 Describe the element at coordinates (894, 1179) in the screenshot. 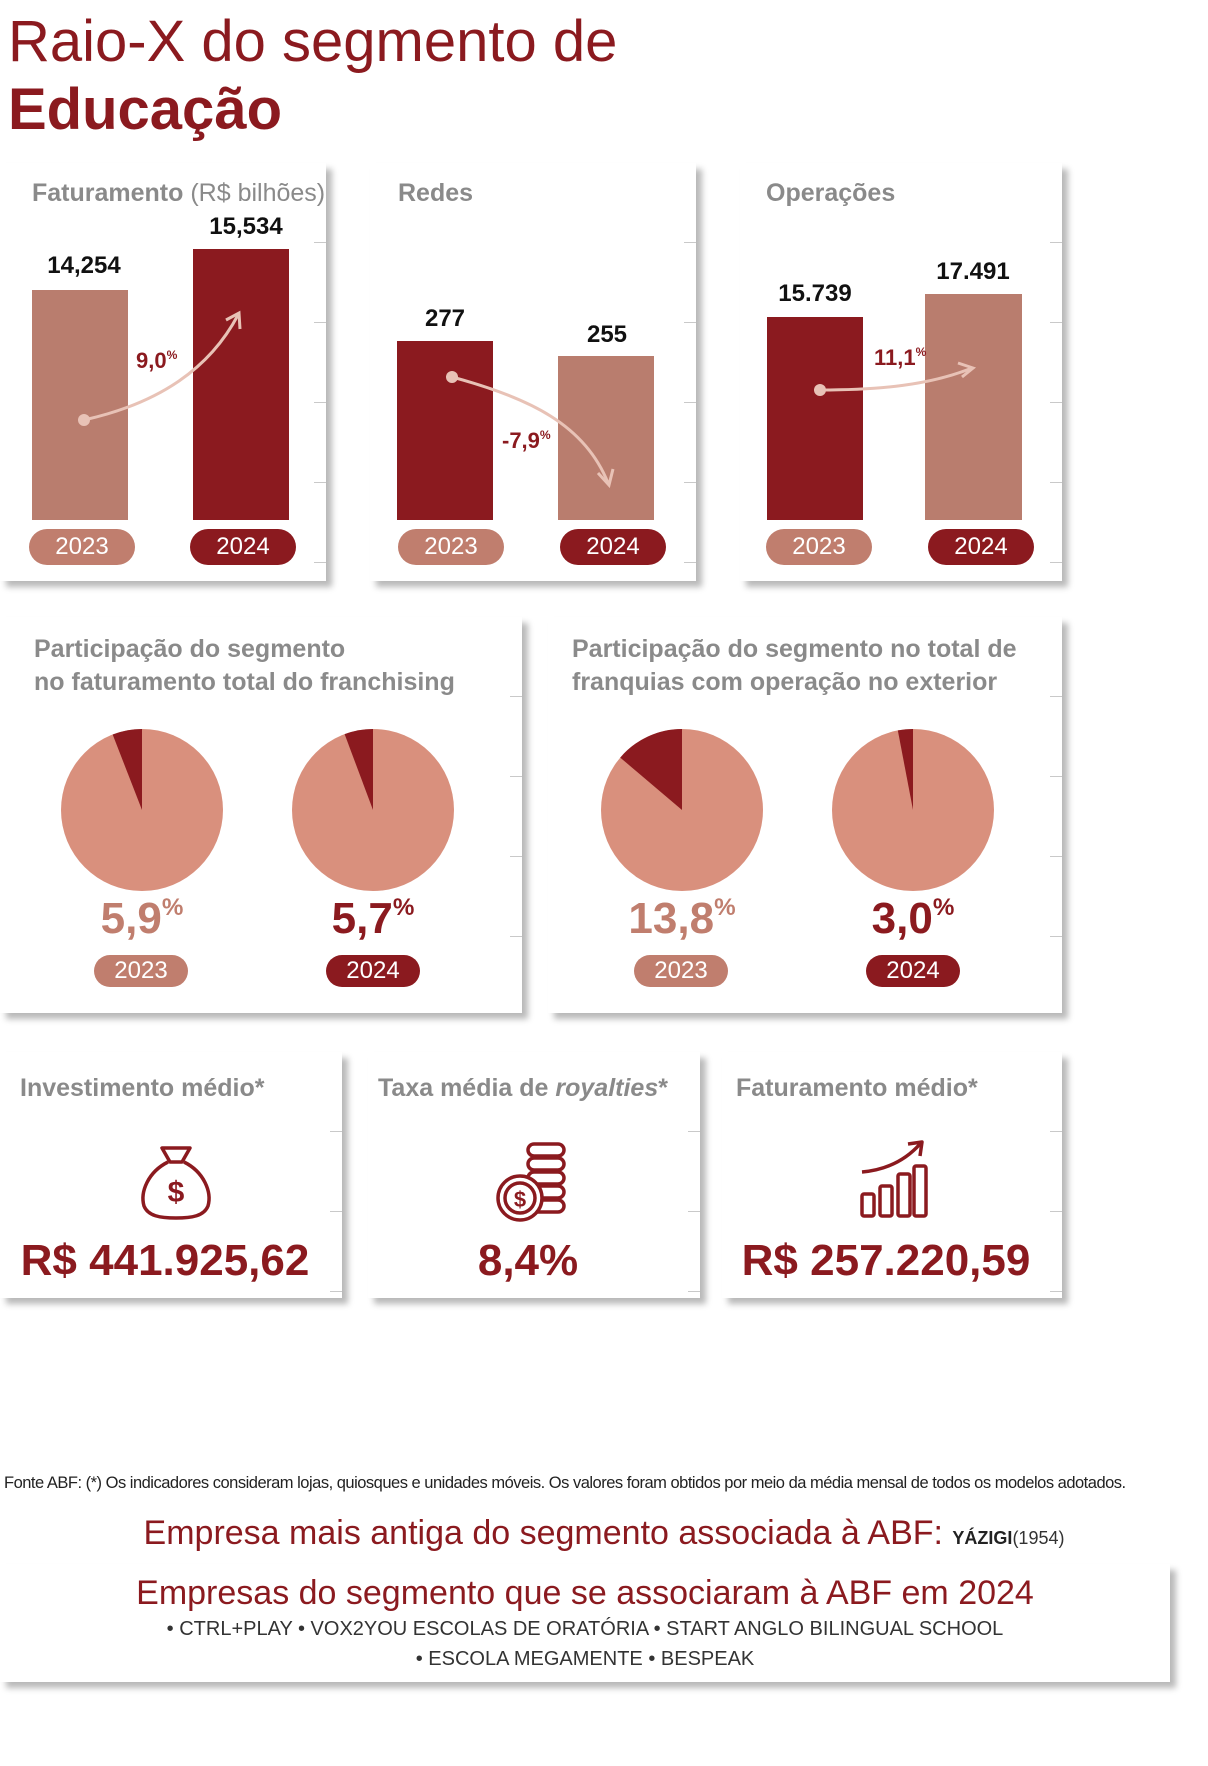

I see `growth-chart-icon` at that location.